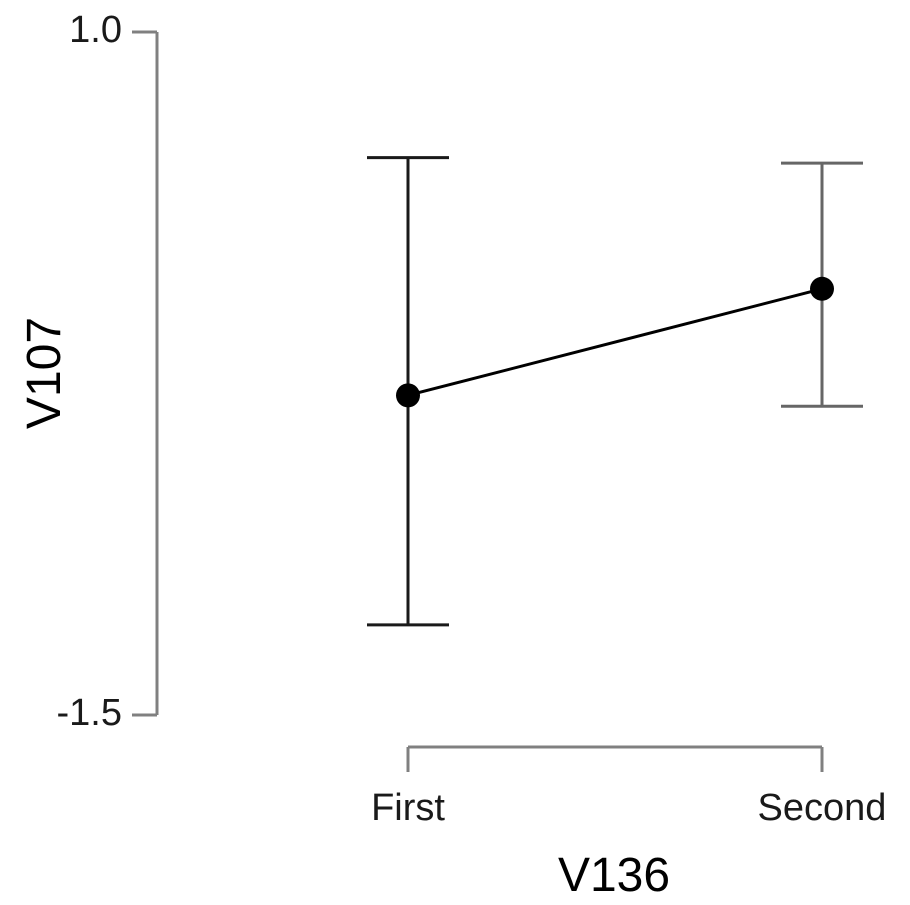  Describe the element at coordinates (822, 808) in the screenshot. I see `x-tick-label-second: Second` at that location.